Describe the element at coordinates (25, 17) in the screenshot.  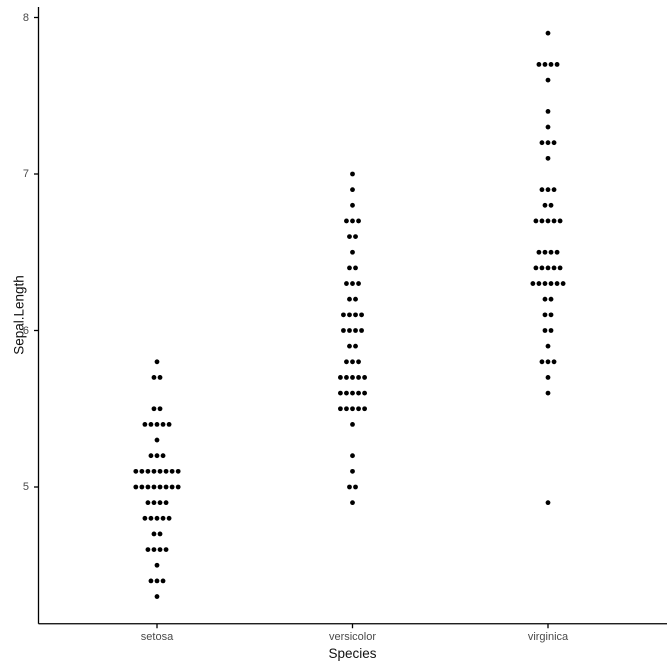
I see `y-tick-8: 8` at that location.